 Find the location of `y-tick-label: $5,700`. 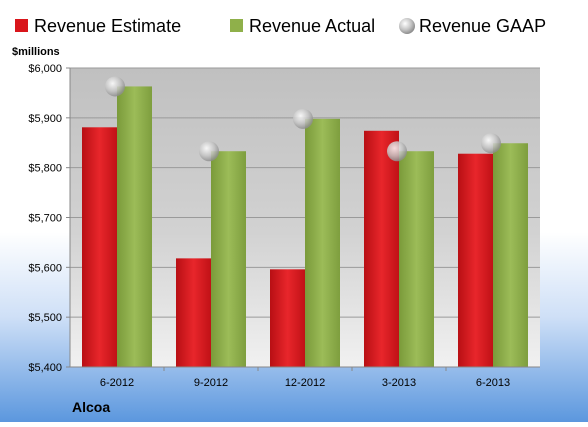

y-tick-label: $5,700 is located at coordinates (45, 219).